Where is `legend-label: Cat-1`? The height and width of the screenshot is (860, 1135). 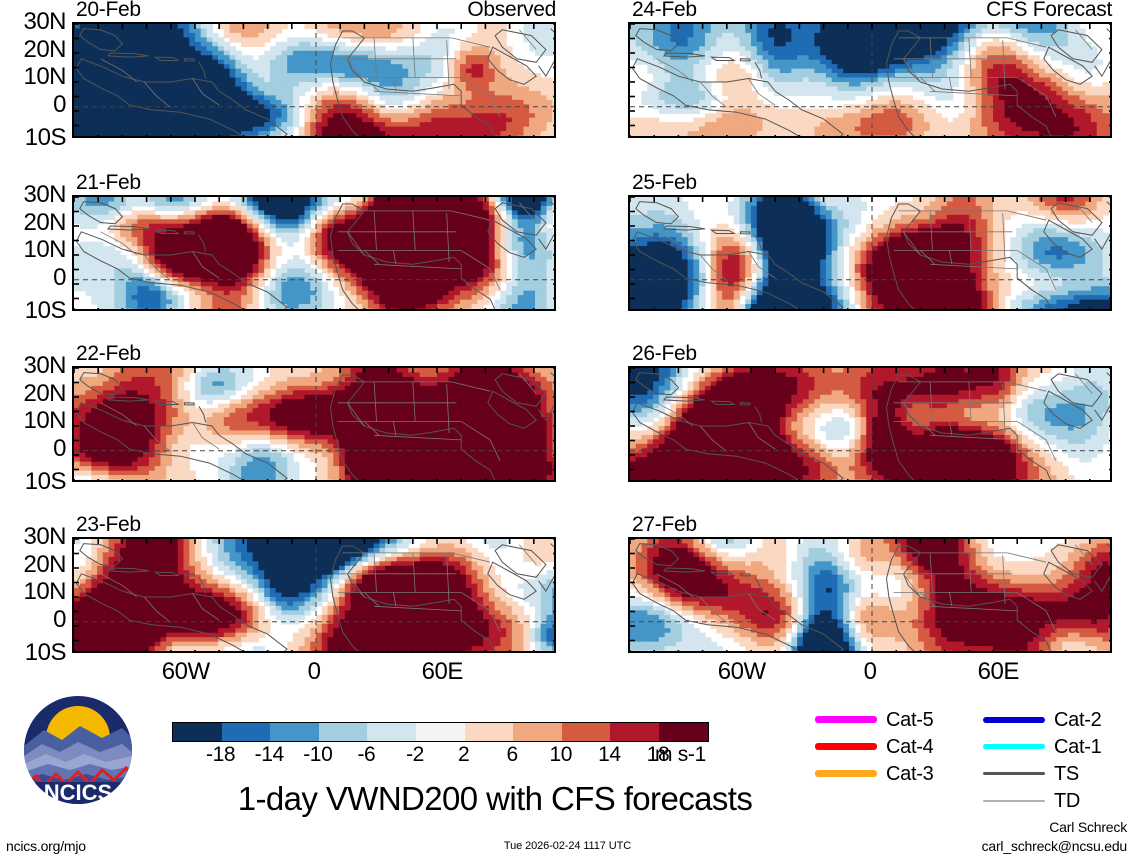
legend-label: Cat-1 is located at coordinates (1078, 746).